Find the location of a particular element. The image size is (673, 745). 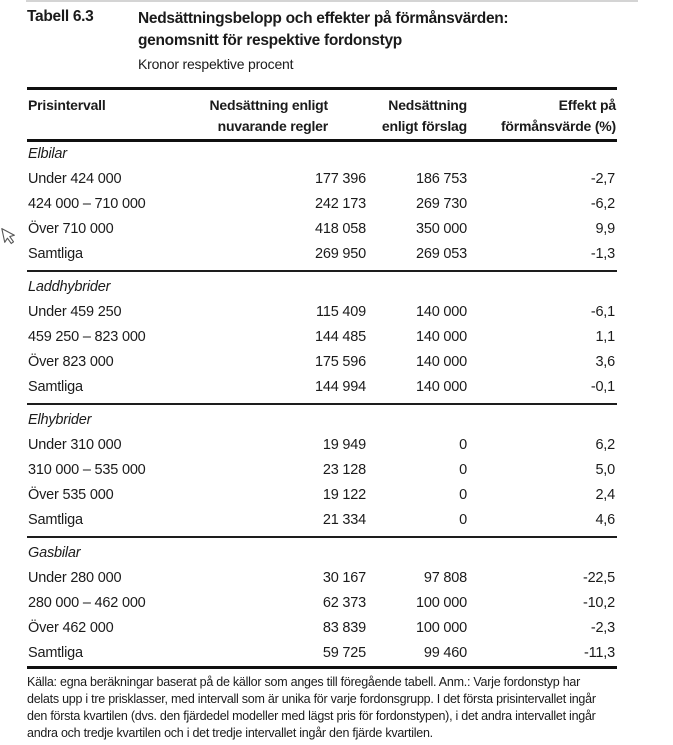

table-subtitle: Kronor respektive procent is located at coordinates (216, 64).